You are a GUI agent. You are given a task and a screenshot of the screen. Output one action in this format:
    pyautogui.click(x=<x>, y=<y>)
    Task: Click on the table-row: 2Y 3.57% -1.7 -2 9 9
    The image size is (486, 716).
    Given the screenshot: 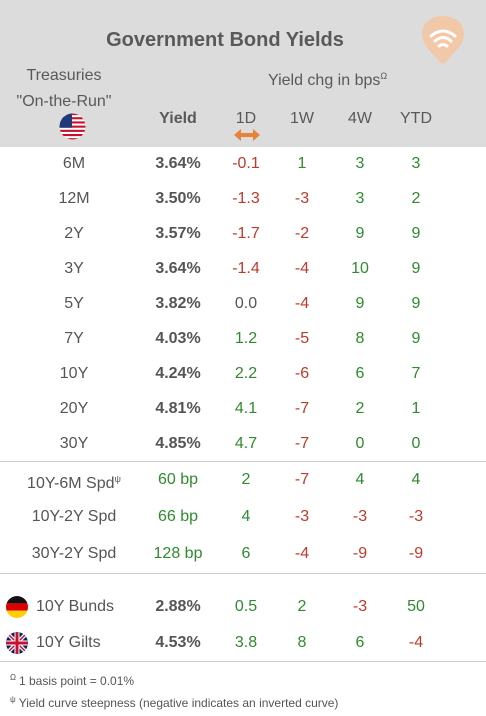 What is the action you would take?
    pyautogui.click(x=243, y=233)
    